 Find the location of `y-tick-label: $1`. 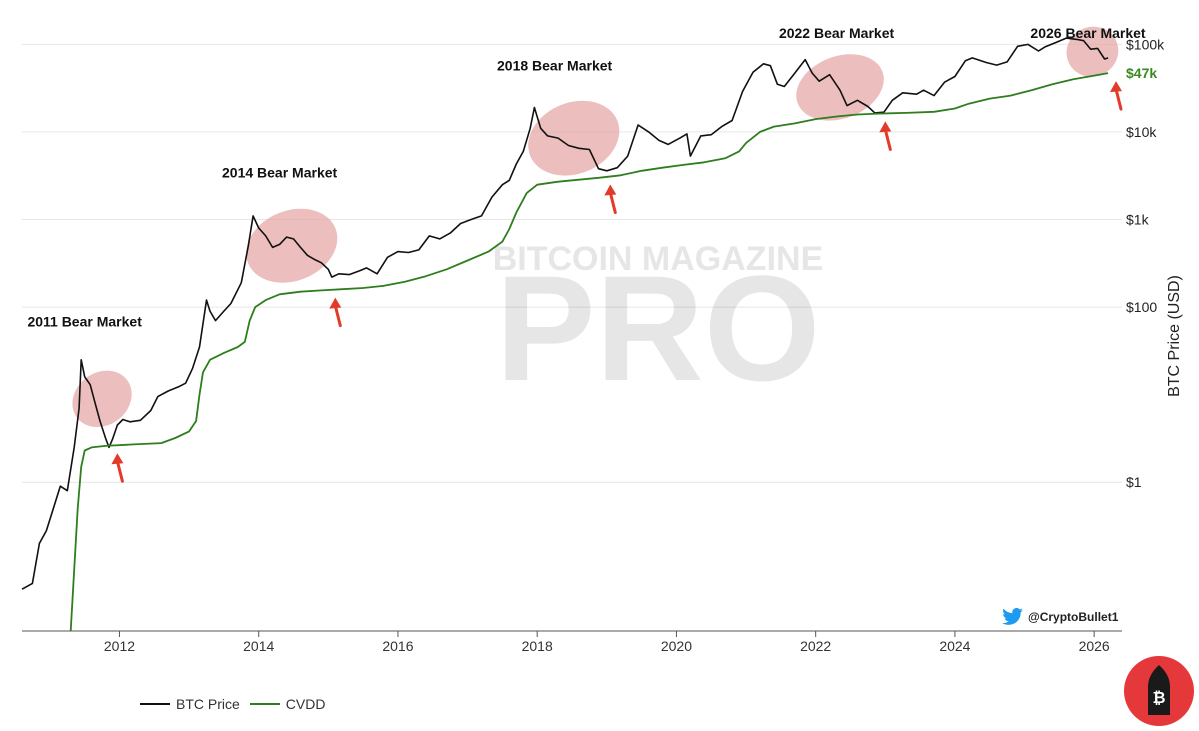

y-tick-label: $1 is located at coordinates (1134, 482).